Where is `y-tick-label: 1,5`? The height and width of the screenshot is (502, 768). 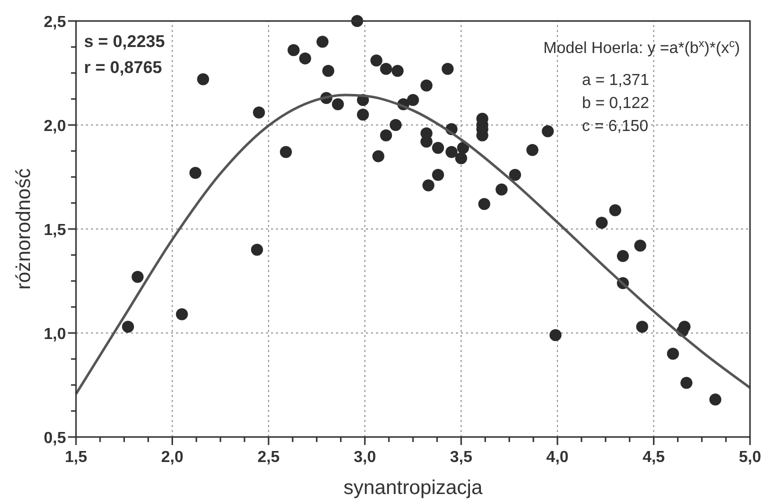 y-tick-label: 1,5 is located at coordinates (55, 230).